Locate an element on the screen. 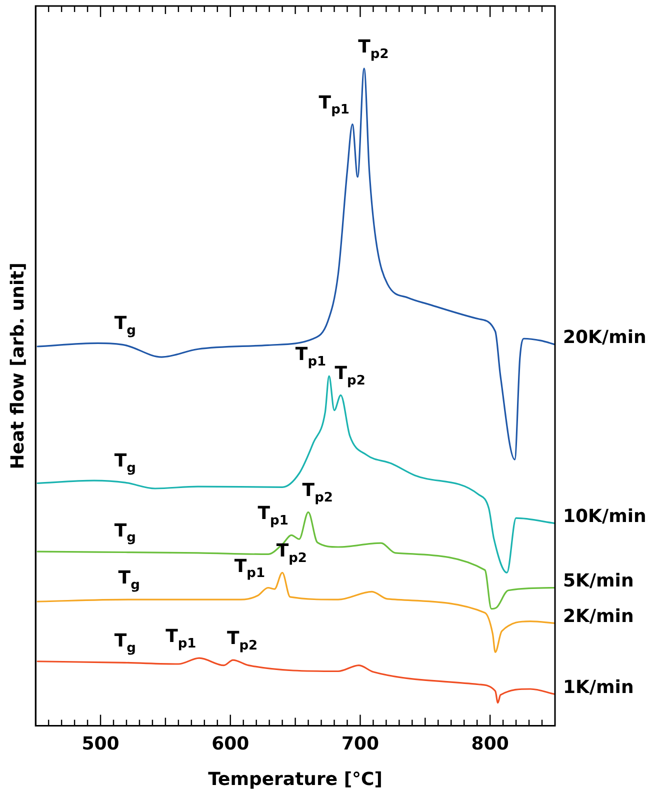 The height and width of the screenshot is (803, 663). series-label: 2K/min is located at coordinates (598, 616).